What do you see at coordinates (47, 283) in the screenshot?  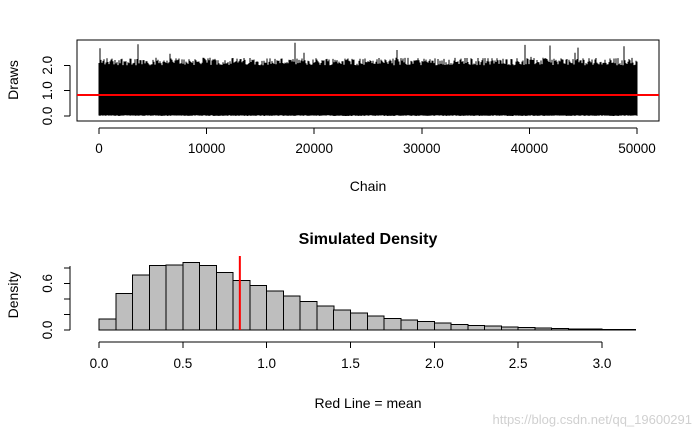 I see `histogram-y-tick-label: 0.6` at bounding box center [47, 283].